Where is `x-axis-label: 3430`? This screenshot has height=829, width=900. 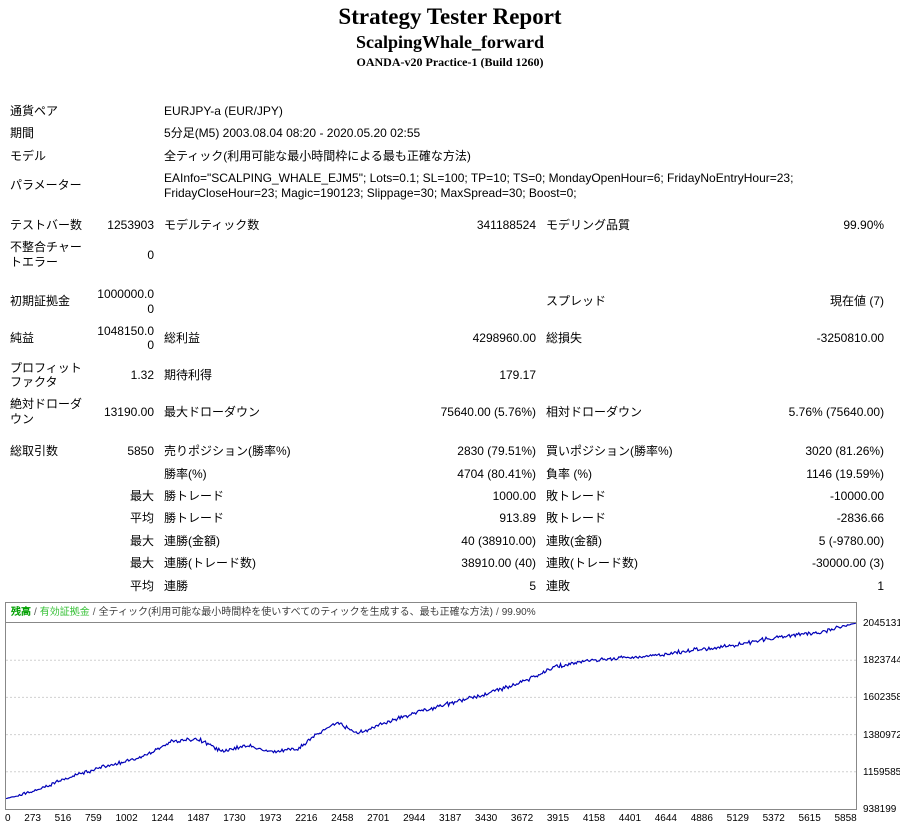 x-axis-label: 3430 is located at coordinates (486, 818).